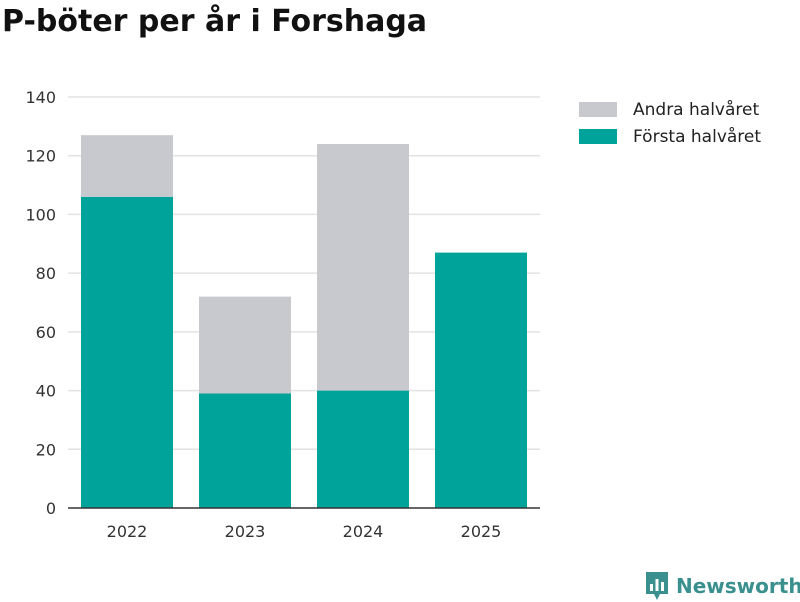 The width and height of the screenshot is (800, 602). What do you see at coordinates (481, 380) in the screenshot?
I see `bar-forsta-2025` at bounding box center [481, 380].